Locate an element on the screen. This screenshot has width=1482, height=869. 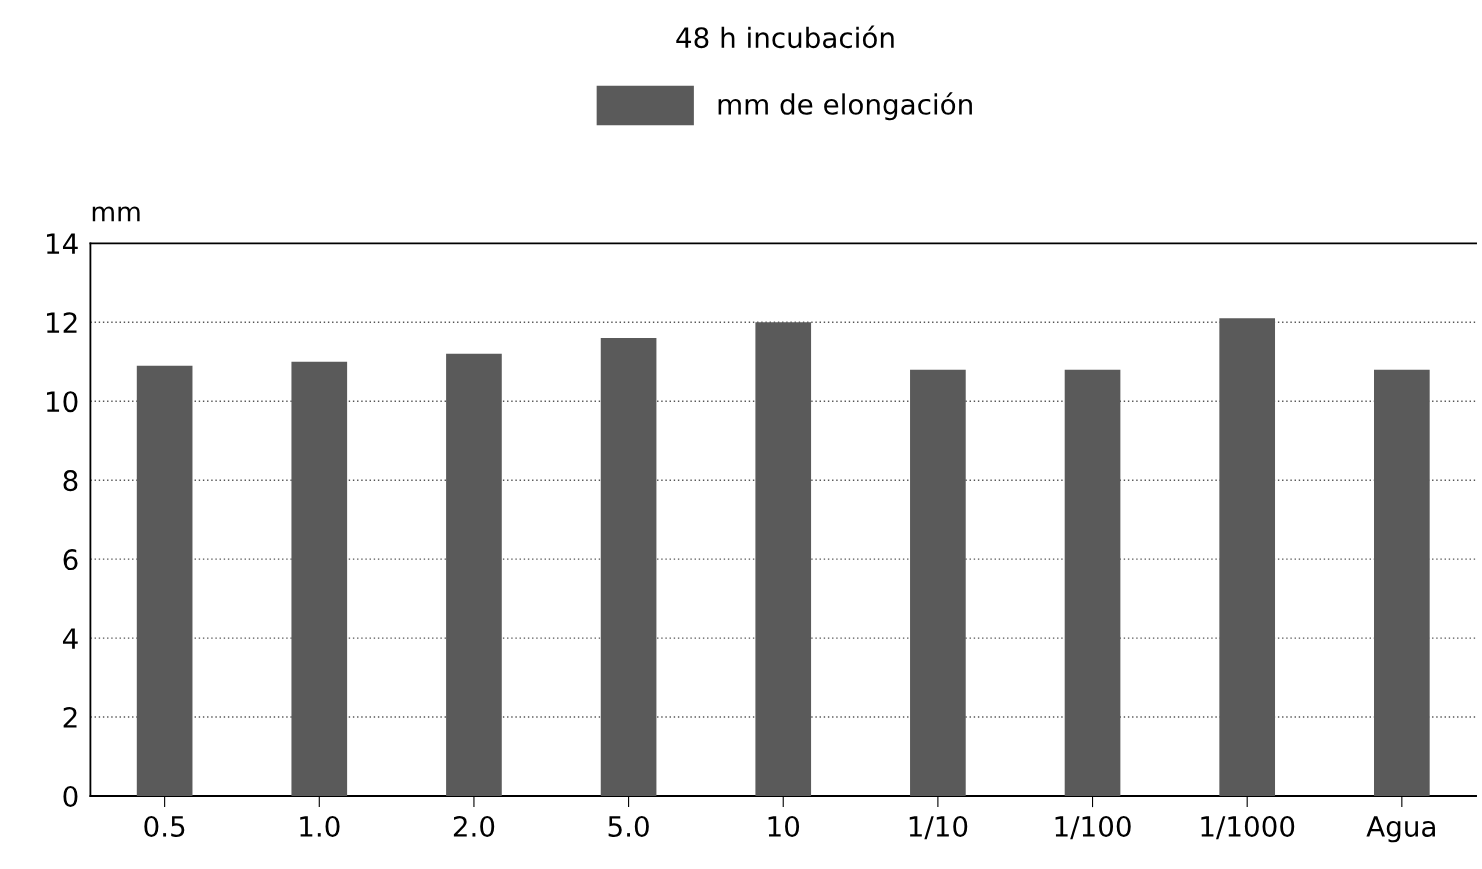
x-tick-label: 1.0 is located at coordinates (320, 826).